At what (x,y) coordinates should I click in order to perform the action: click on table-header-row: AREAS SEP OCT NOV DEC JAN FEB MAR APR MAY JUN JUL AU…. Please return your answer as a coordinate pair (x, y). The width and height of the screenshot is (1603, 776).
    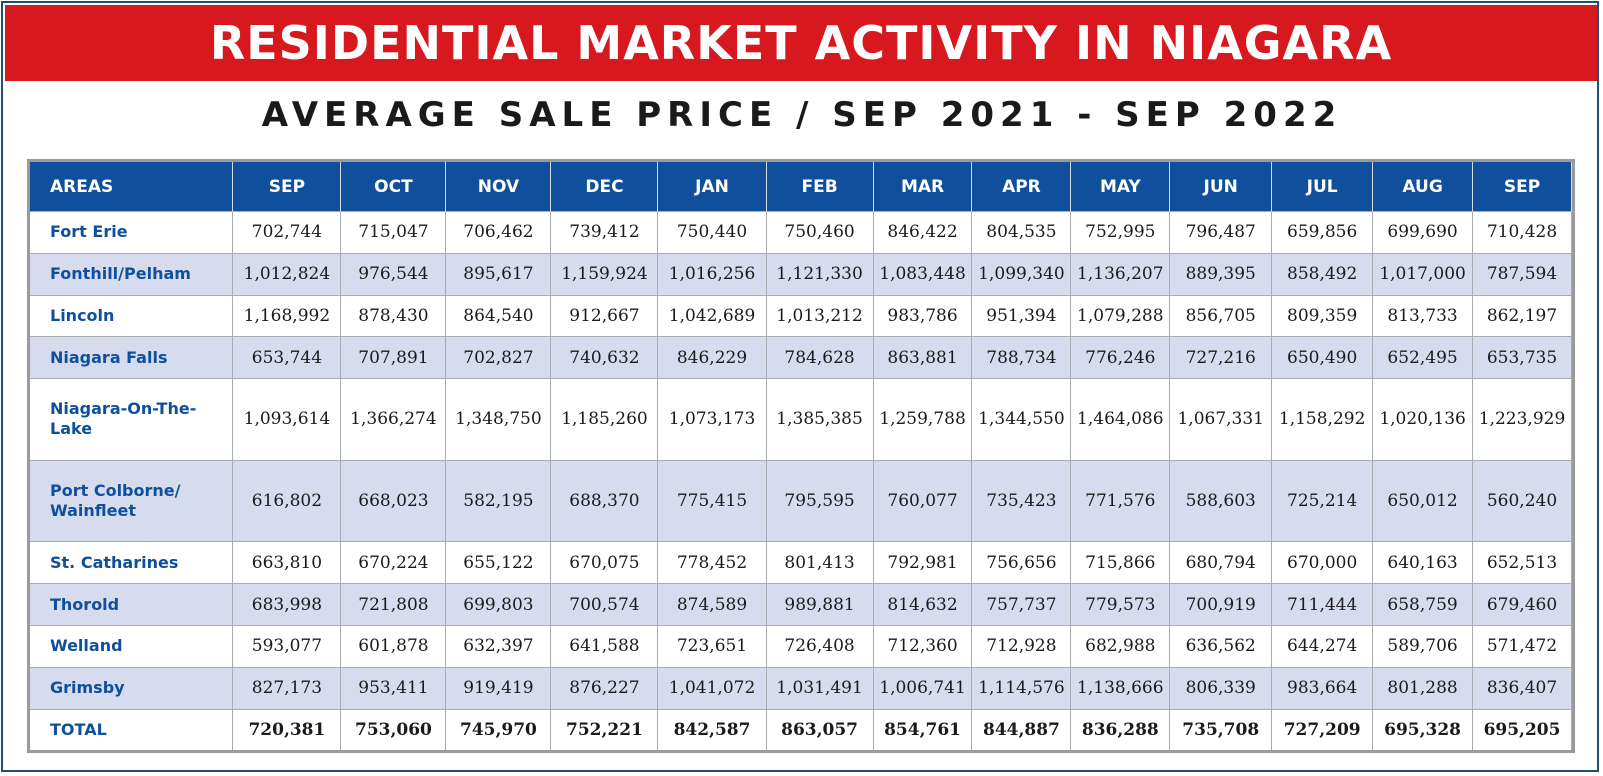
    Looking at the image, I should click on (801, 187).